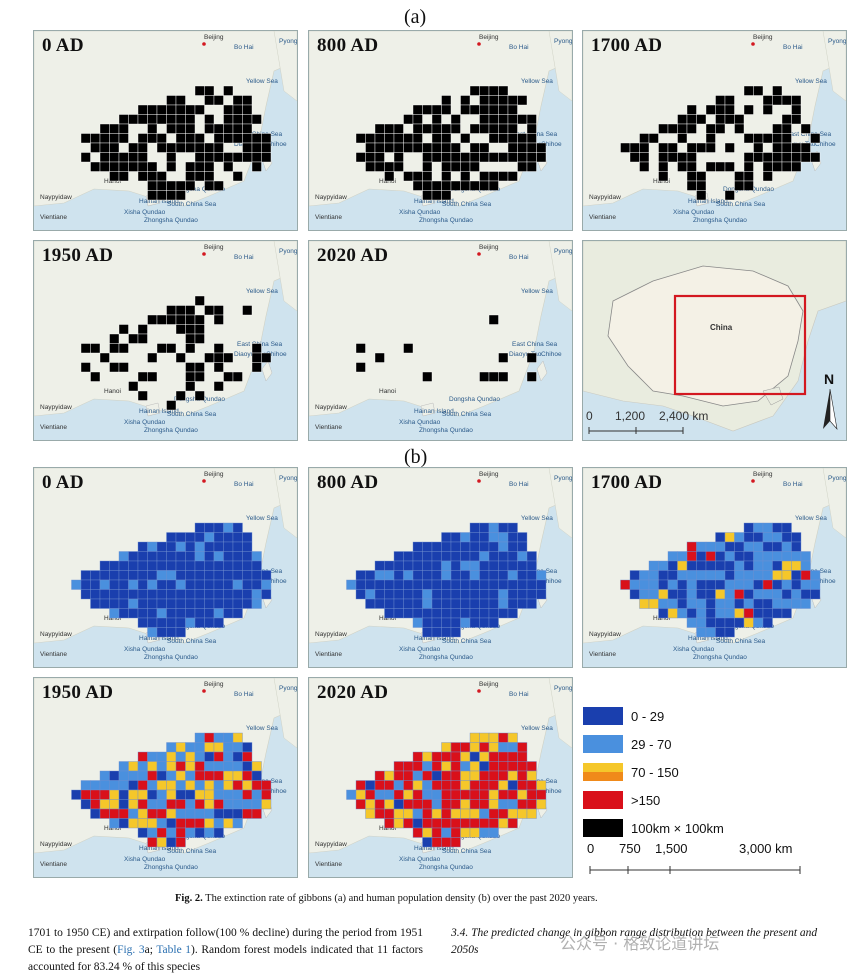  Describe the element at coordinates (131, 950) in the screenshot. I see `figure-link: Fig. 3` at that location.